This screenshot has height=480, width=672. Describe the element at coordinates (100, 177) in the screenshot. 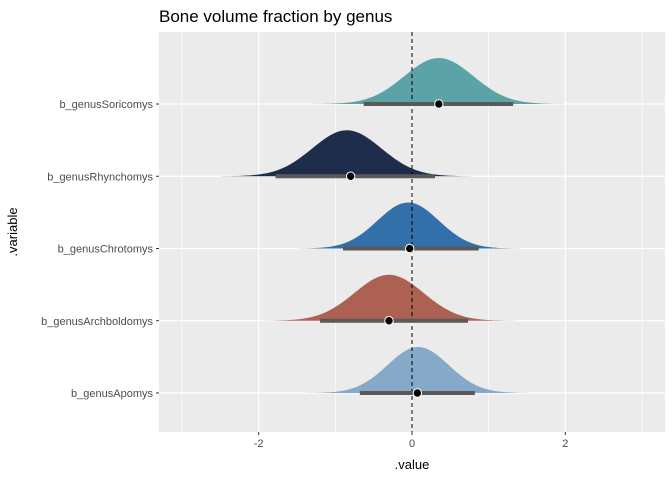

I see `y-tick-label: b_genusRhynchomys` at that location.